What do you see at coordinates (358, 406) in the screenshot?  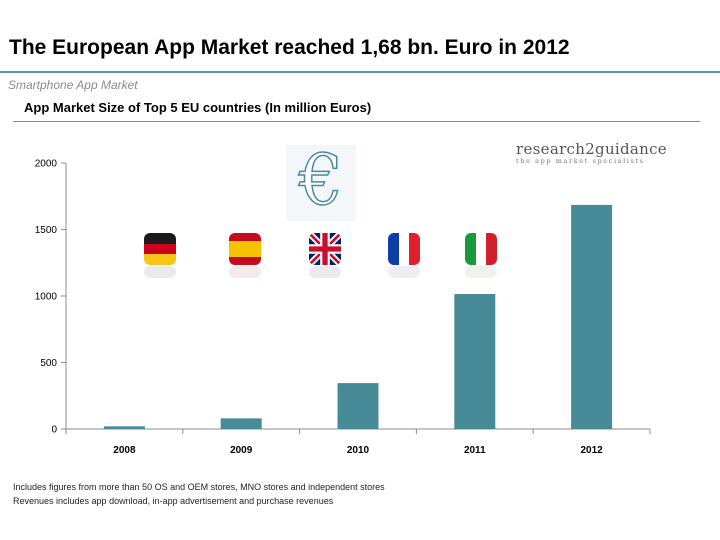 I see `bar-2010` at bounding box center [358, 406].